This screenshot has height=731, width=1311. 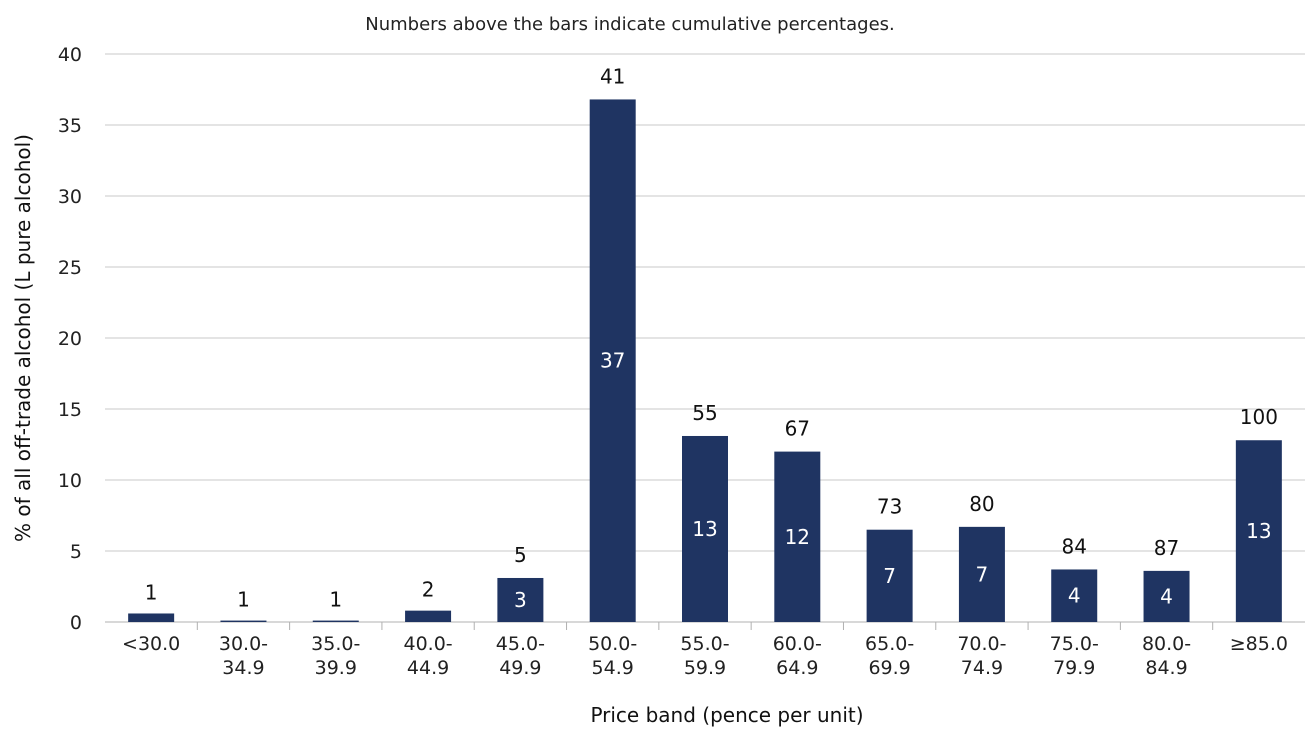 What do you see at coordinates (889, 644) in the screenshot?
I see `x-tick-label: 65.0-` at bounding box center [889, 644].